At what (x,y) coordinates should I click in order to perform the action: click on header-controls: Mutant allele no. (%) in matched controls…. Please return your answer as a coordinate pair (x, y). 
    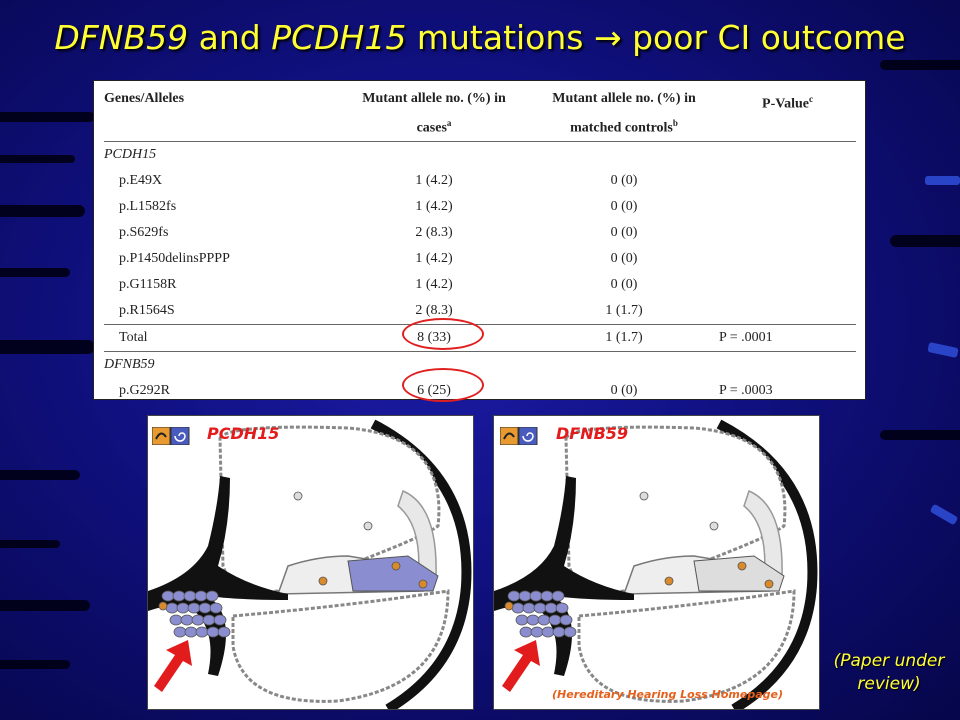
    Looking at the image, I should click on (624, 113).